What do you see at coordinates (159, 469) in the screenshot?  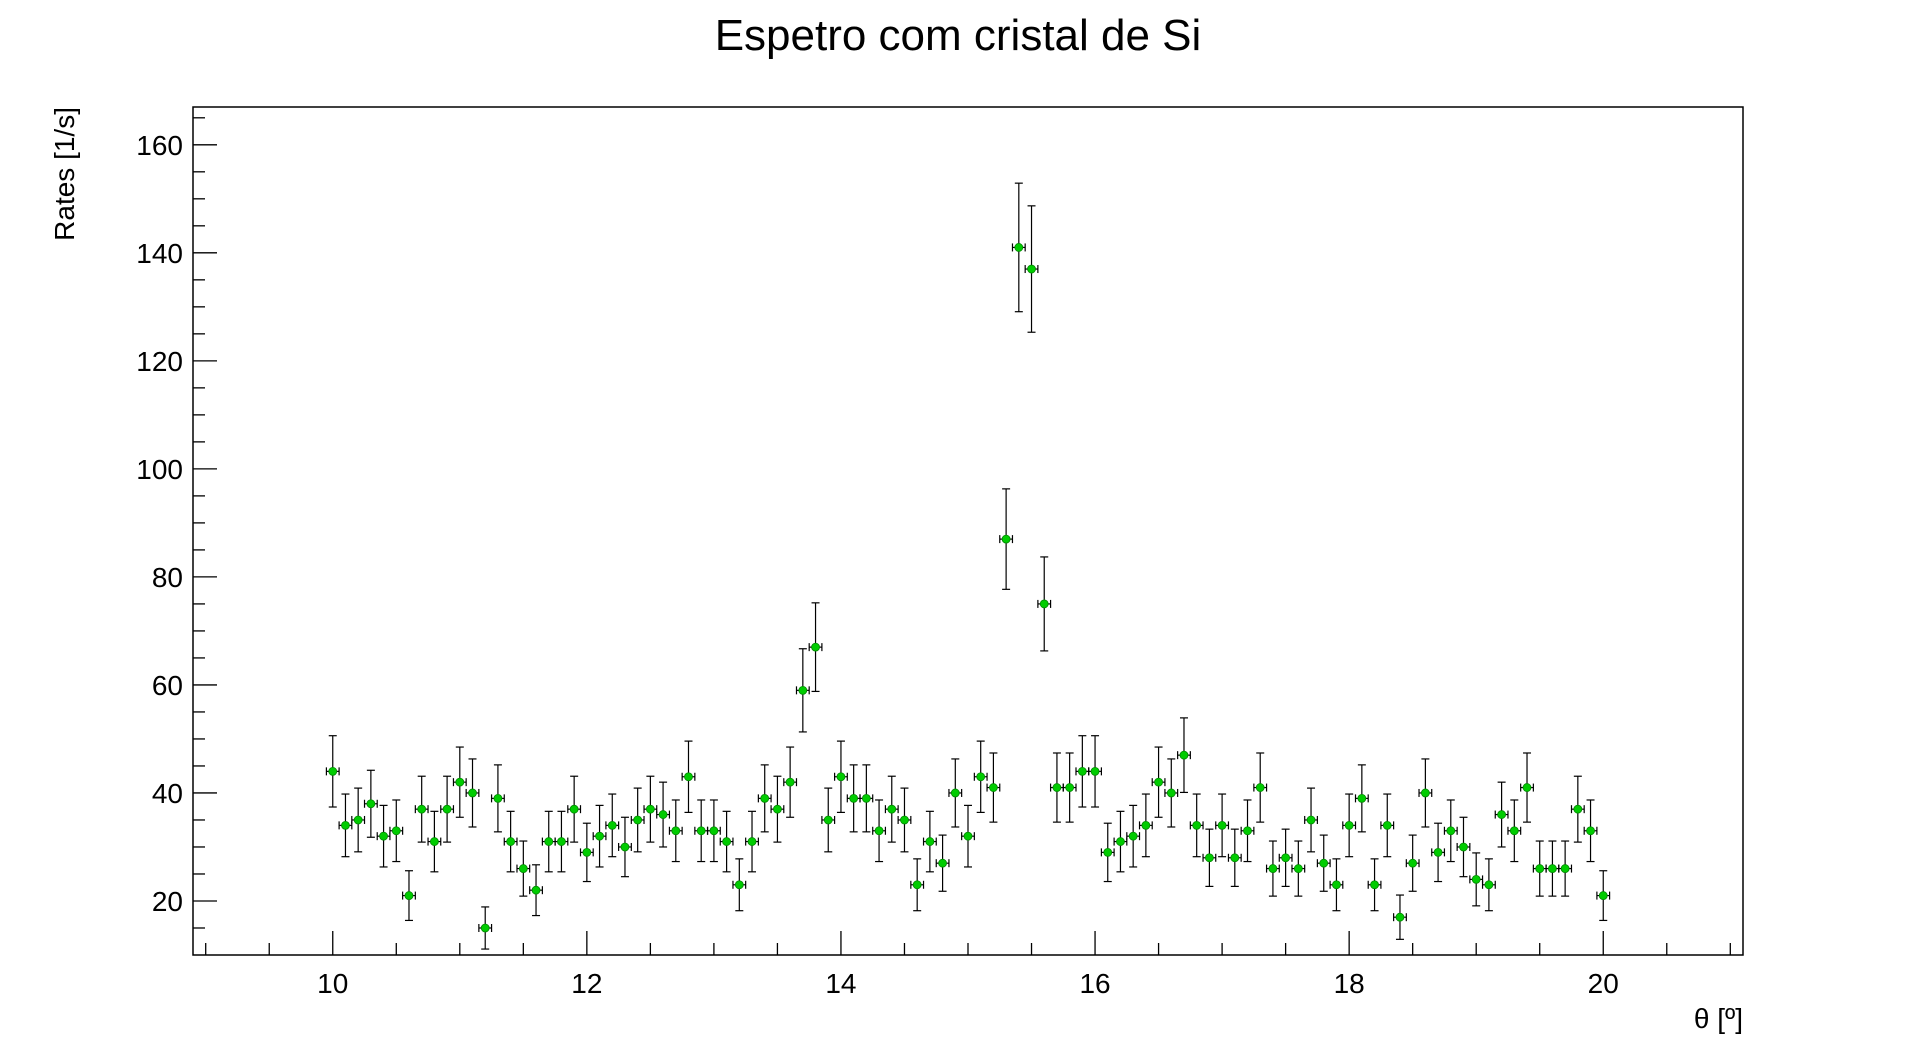 I see `y-tick-label: 100` at bounding box center [159, 469].